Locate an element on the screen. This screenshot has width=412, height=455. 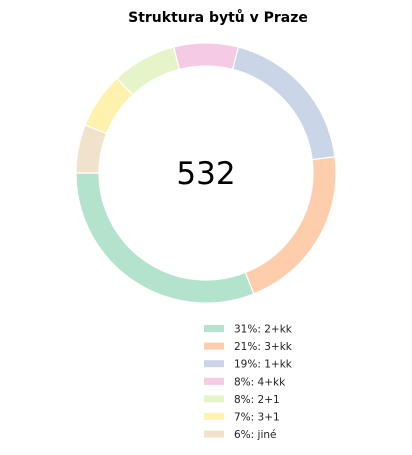
legend-label-1: 31%: 2+kk is located at coordinates (263, 330).